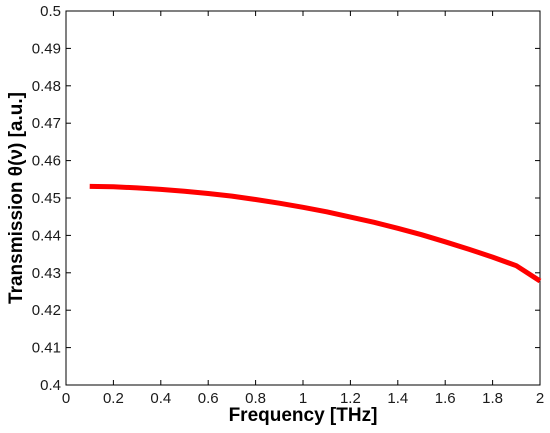 This screenshot has width=550, height=433. I want to click on y-tick-label: 0.42, so click(46, 310).